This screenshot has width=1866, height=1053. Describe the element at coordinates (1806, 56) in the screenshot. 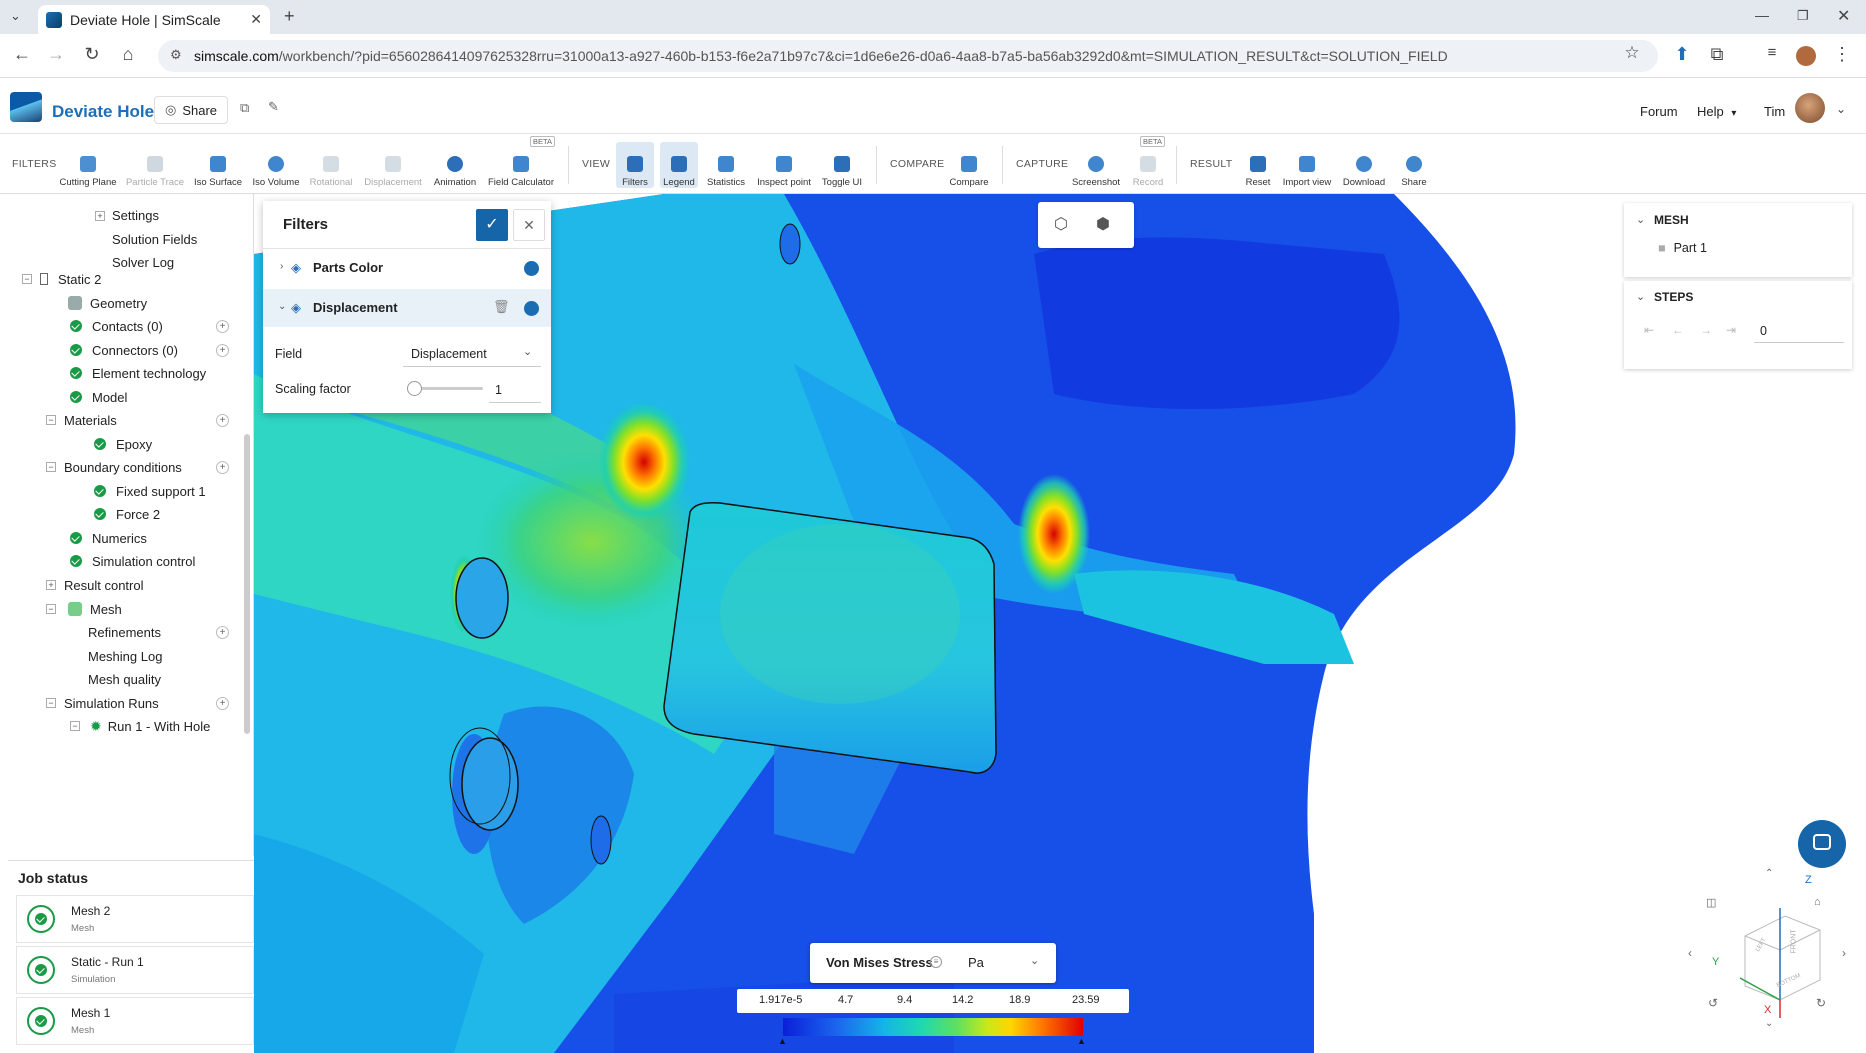

I see `browser-profile-avatar` at that location.